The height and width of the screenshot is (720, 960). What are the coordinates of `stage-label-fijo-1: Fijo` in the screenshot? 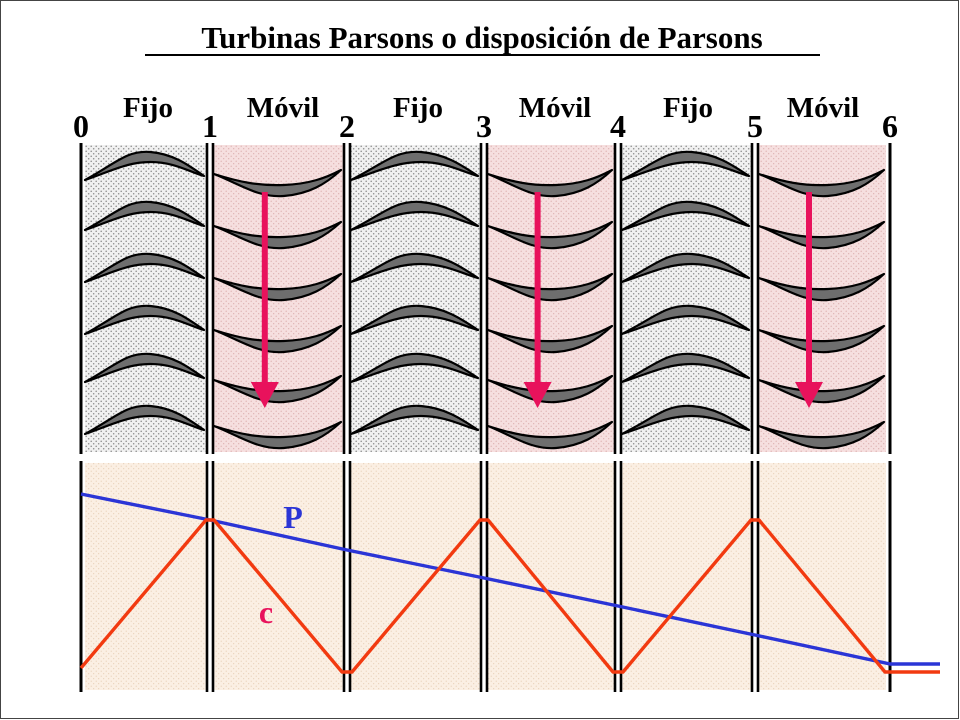 It's located at (148, 108).